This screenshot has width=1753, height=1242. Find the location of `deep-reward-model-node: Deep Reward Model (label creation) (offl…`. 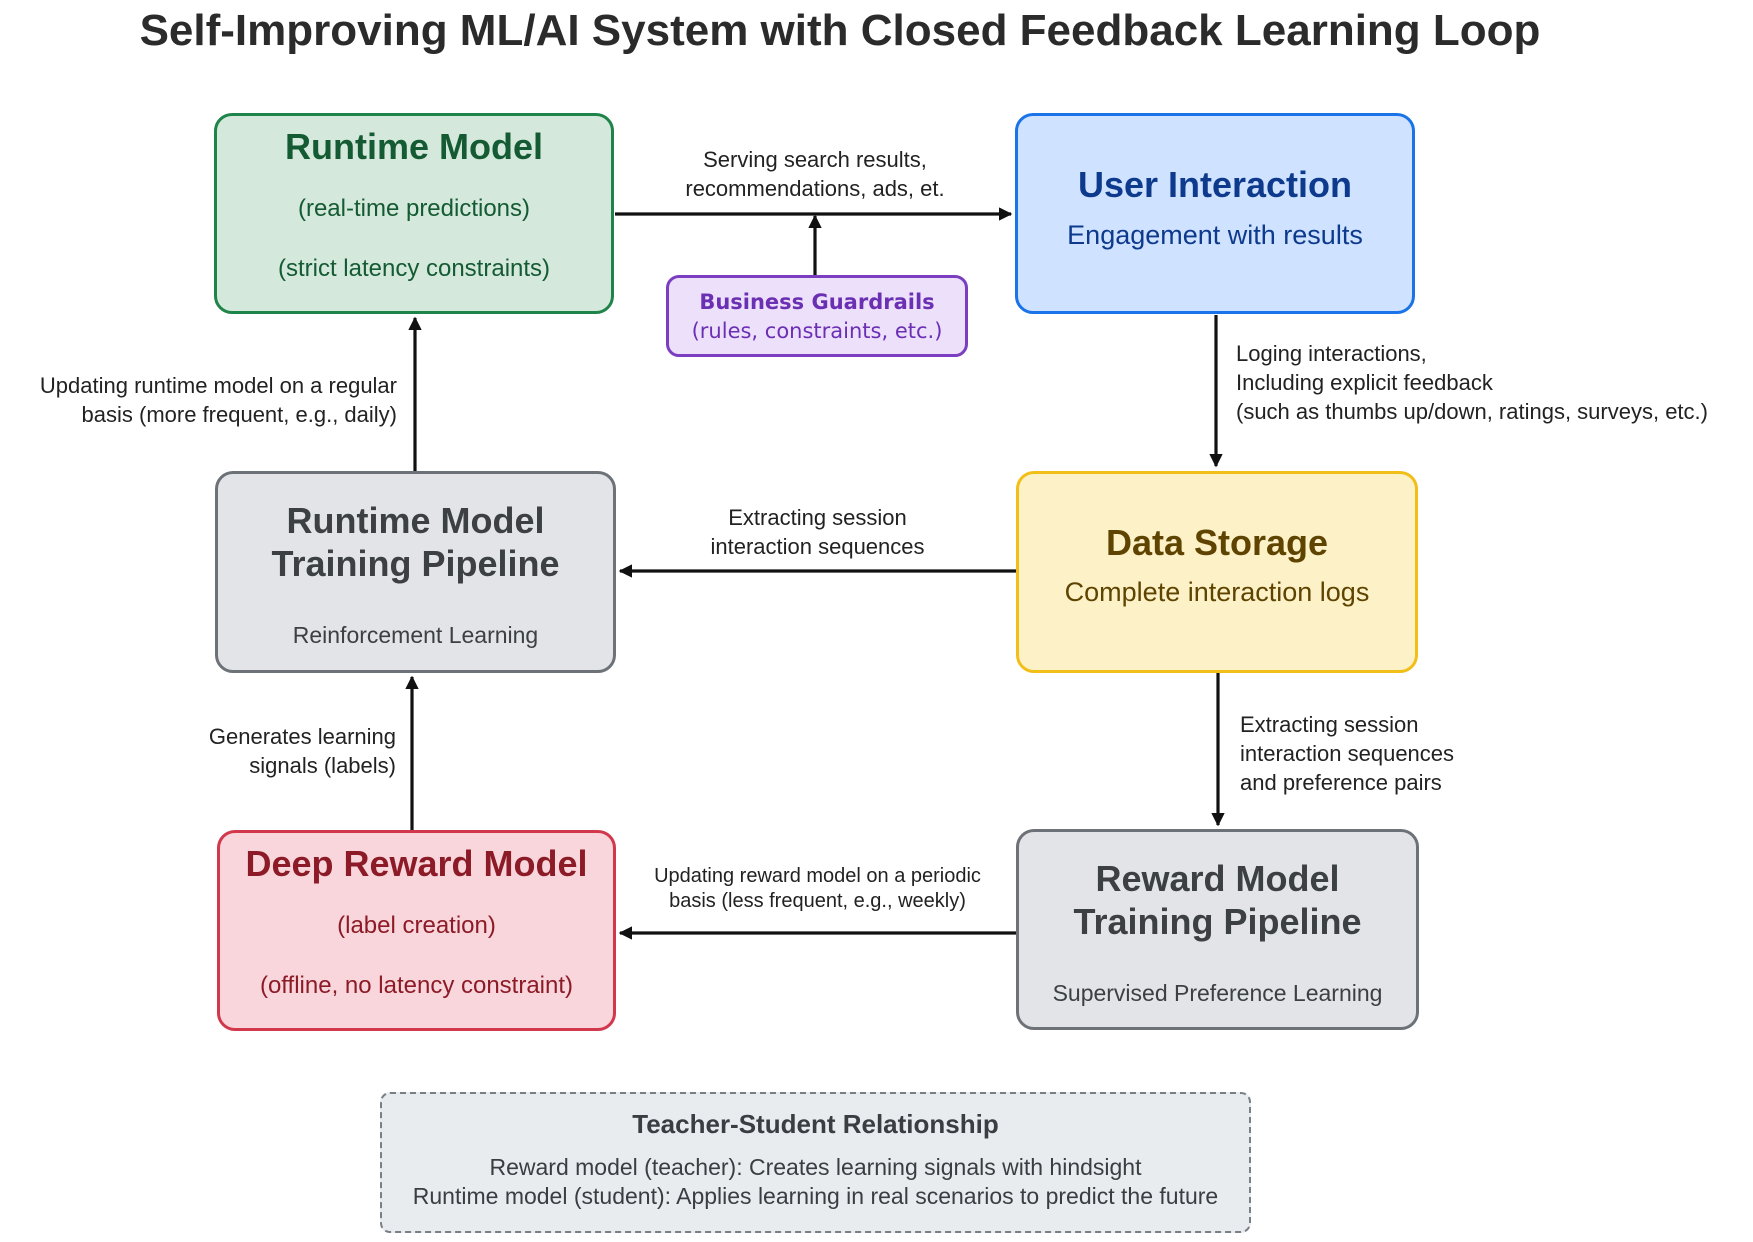

deep-reward-model-node: Deep Reward Model (label creation) (offl… is located at coordinates (416, 930).